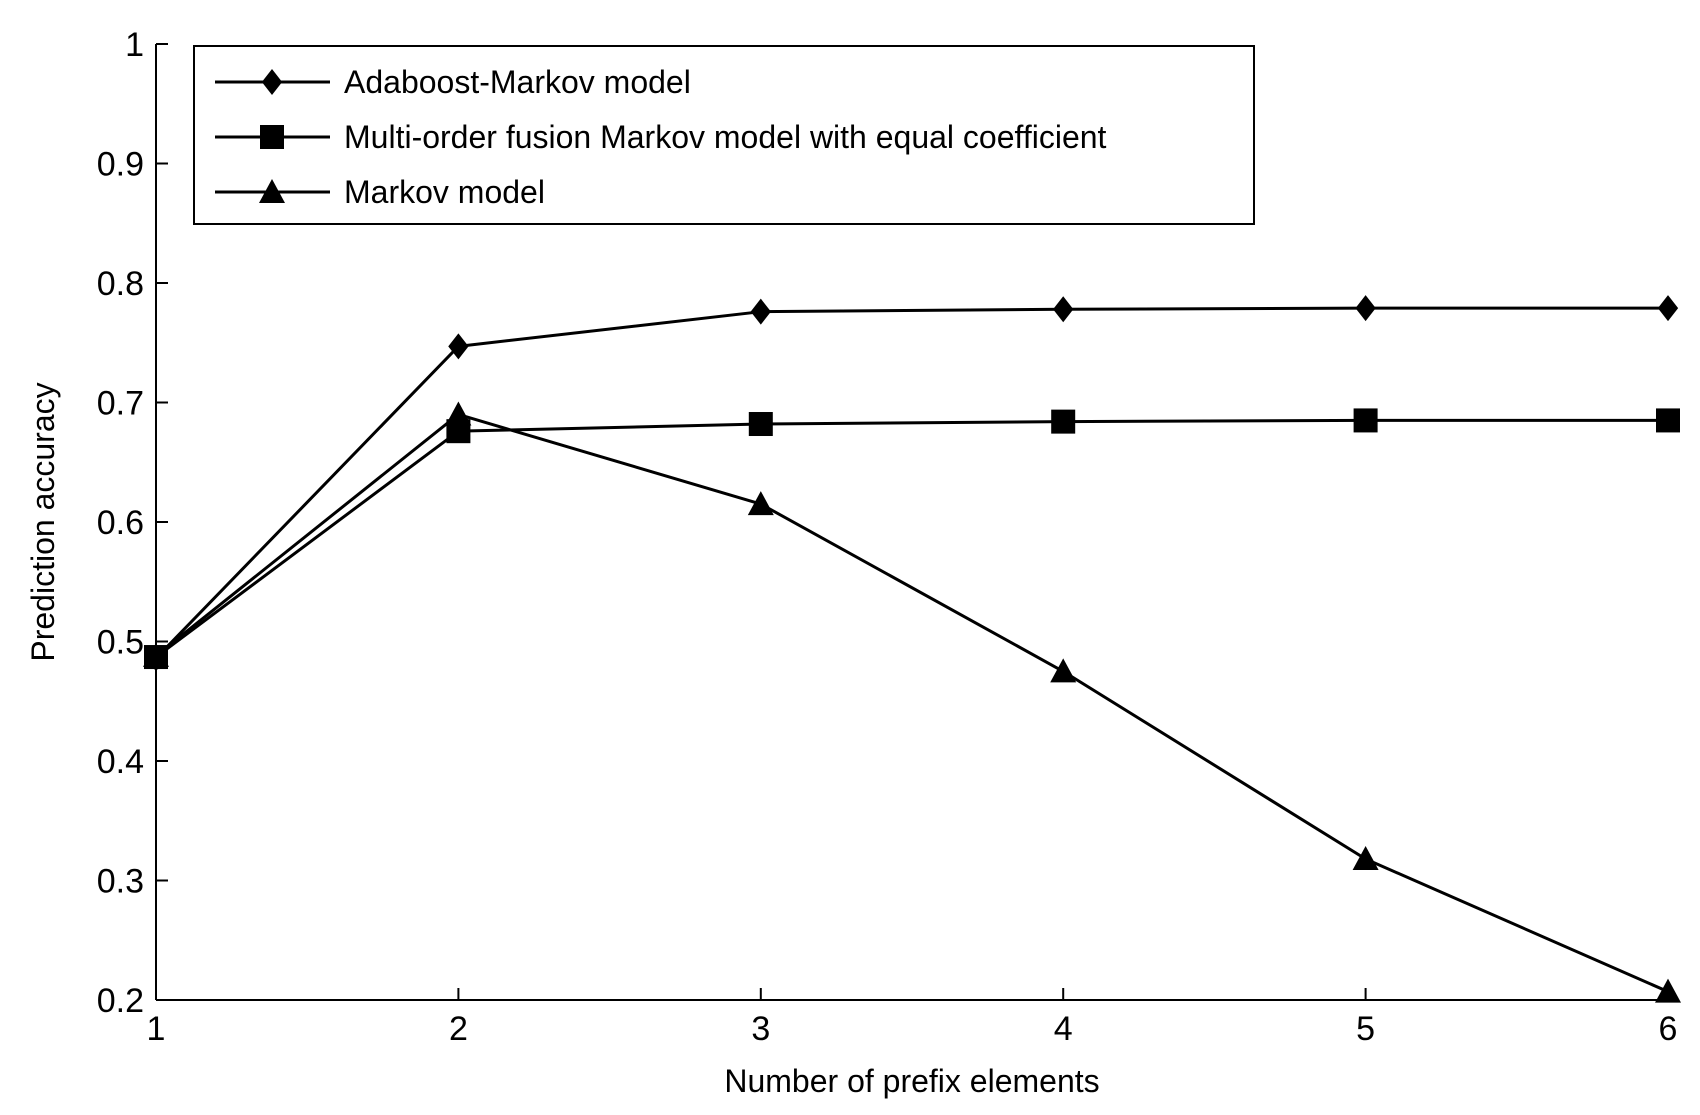 This screenshot has width=1700, height=1115. I want to click on x-tick-label: 4, so click(1063, 1029).